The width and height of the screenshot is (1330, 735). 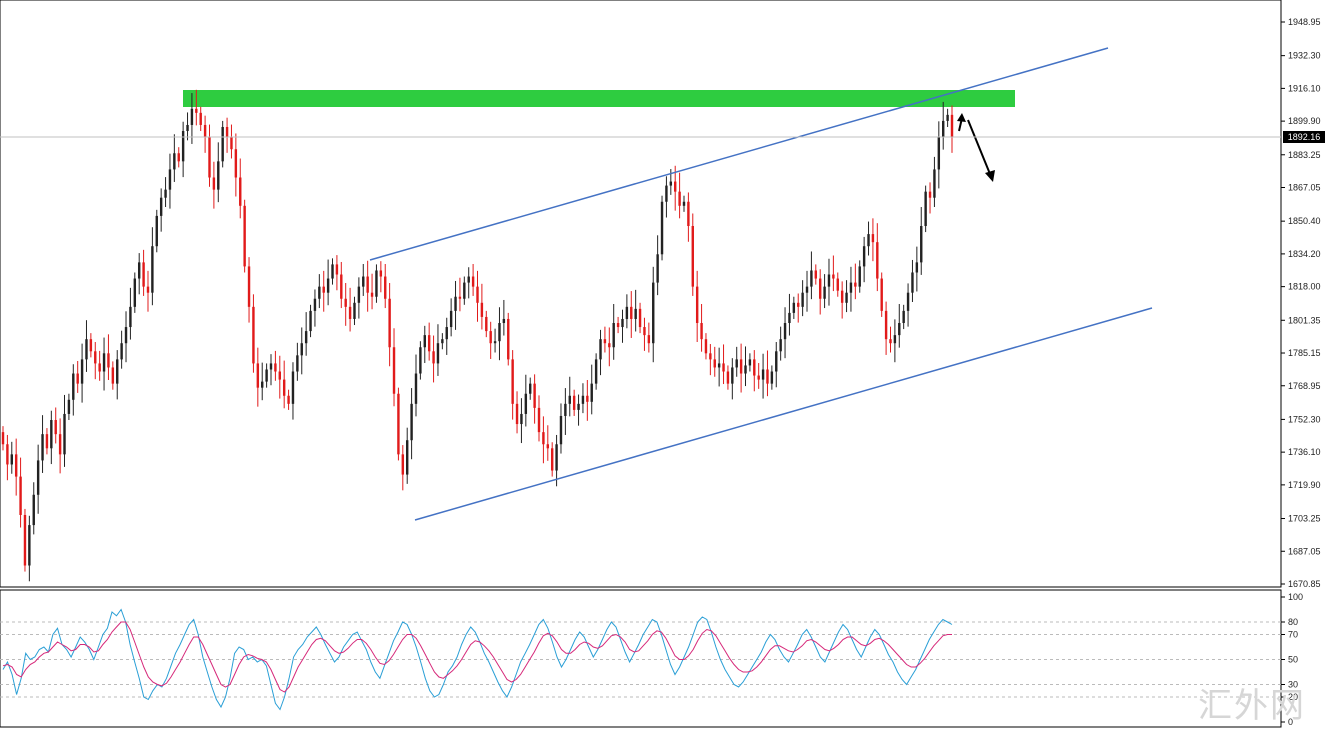 I want to click on osc-tick-label: 70, so click(x=1293, y=635).